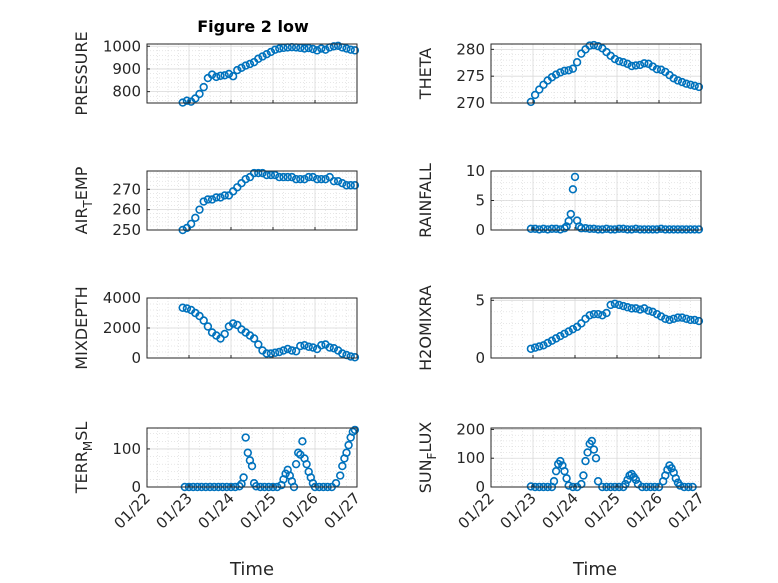 The width and height of the screenshot is (778, 583). Describe the element at coordinates (216, 73) in the screenshot. I see `subplot-1: 800 900 1000 PRESSURE` at that location.